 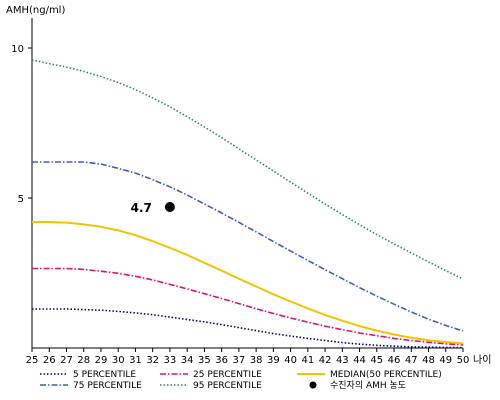 I want to click on x-axis-label: 나이, so click(x=482, y=360).